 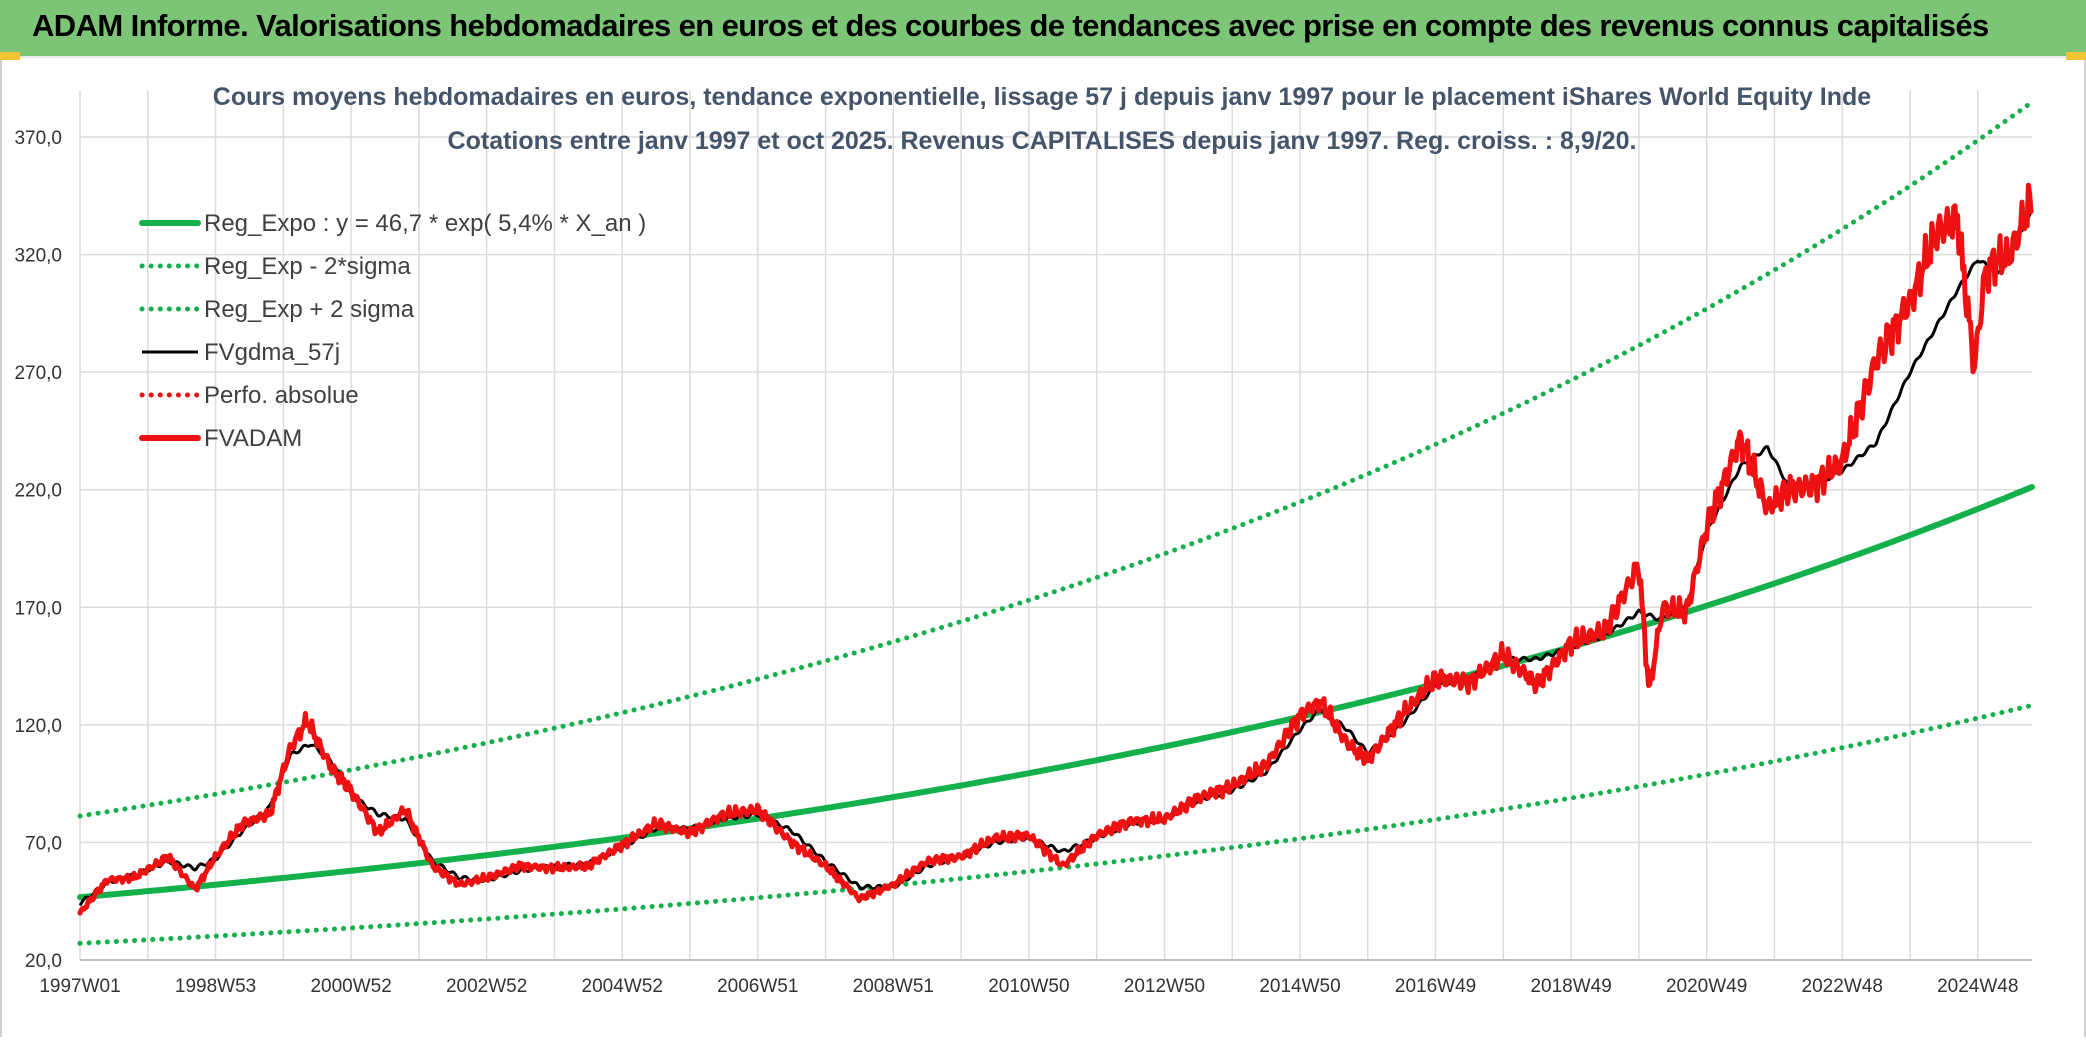 I want to click on x-tick-label: 2018W49, so click(x=1570, y=986).